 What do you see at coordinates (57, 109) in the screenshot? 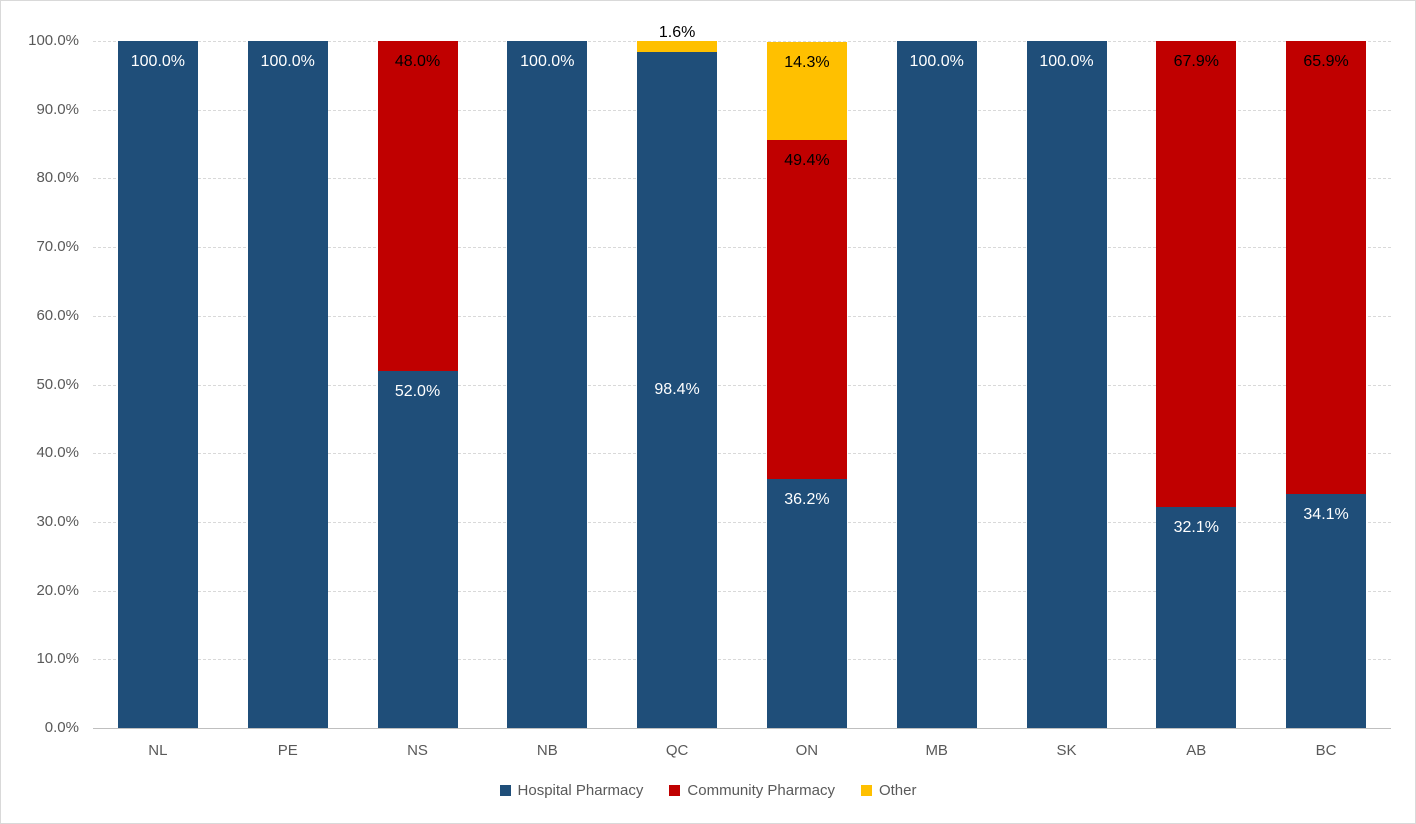
I see `y-tick-label: 90.0%` at bounding box center [57, 109].